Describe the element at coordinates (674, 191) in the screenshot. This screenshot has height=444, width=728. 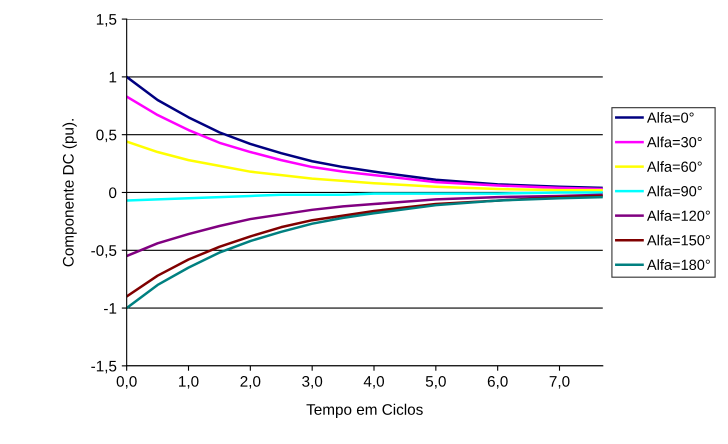
I see `legend-label: Alfa=90°` at that location.